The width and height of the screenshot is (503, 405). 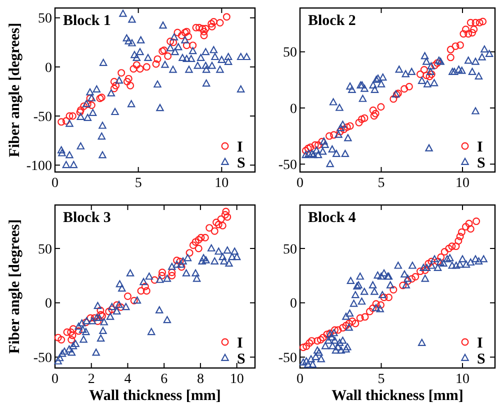 I want to click on legend-label: S, so click(x=481, y=163).